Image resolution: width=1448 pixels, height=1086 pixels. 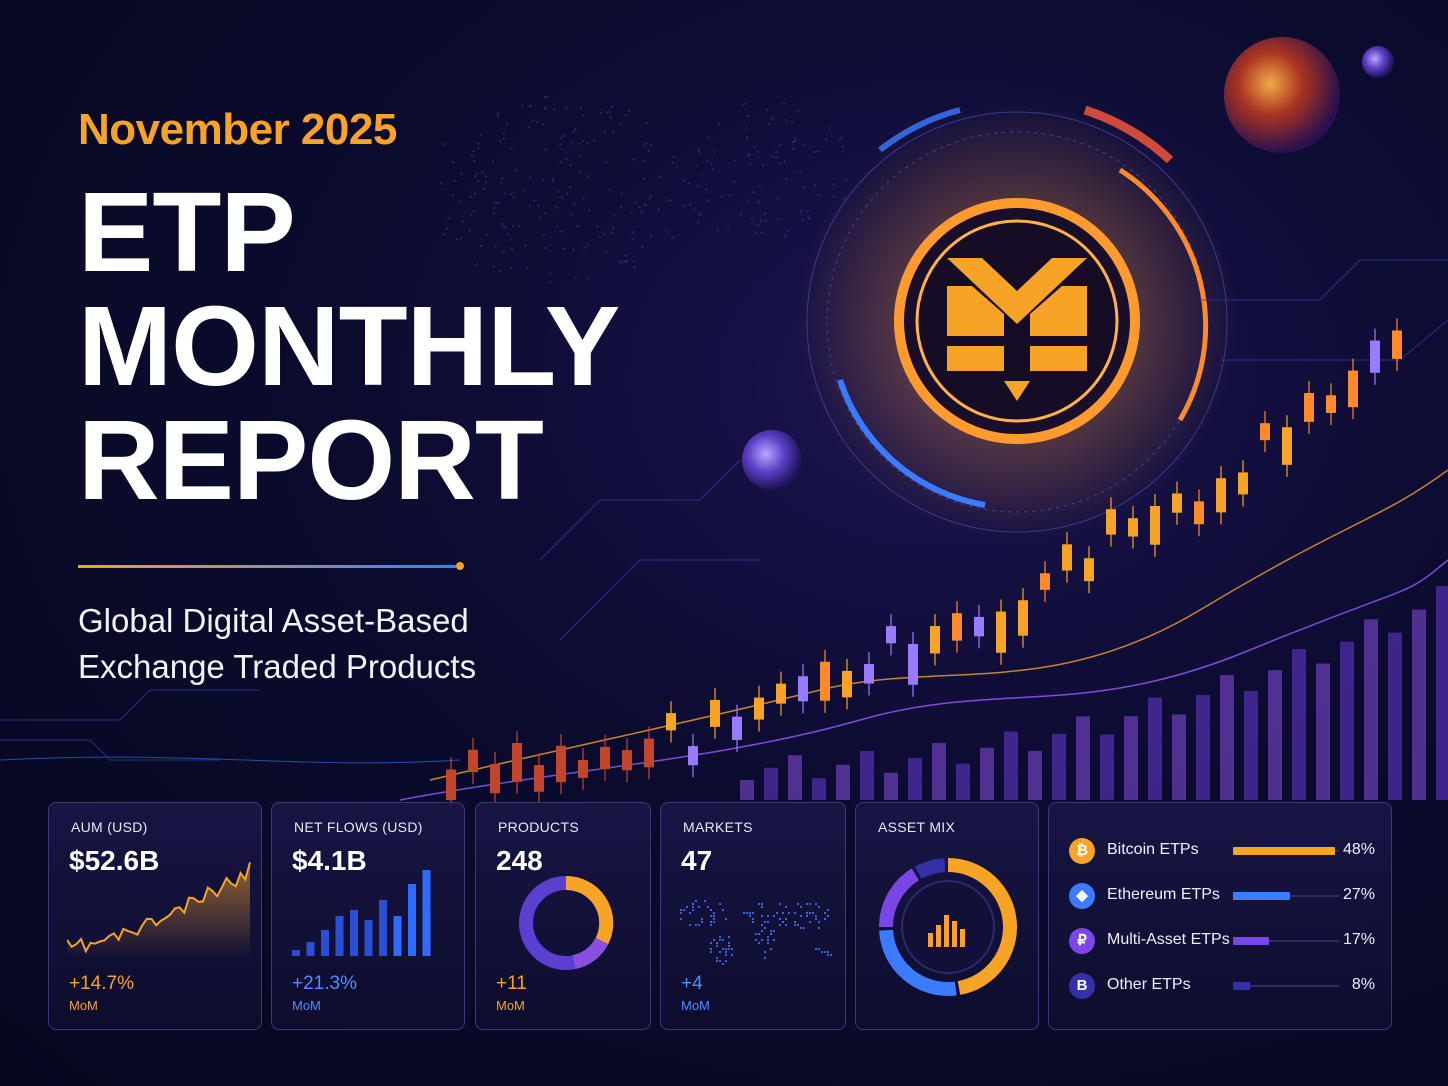 What do you see at coordinates (948, 927) in the screenshot?
I see `asset-mix-ring-chart` at bounding box center [948, 927].